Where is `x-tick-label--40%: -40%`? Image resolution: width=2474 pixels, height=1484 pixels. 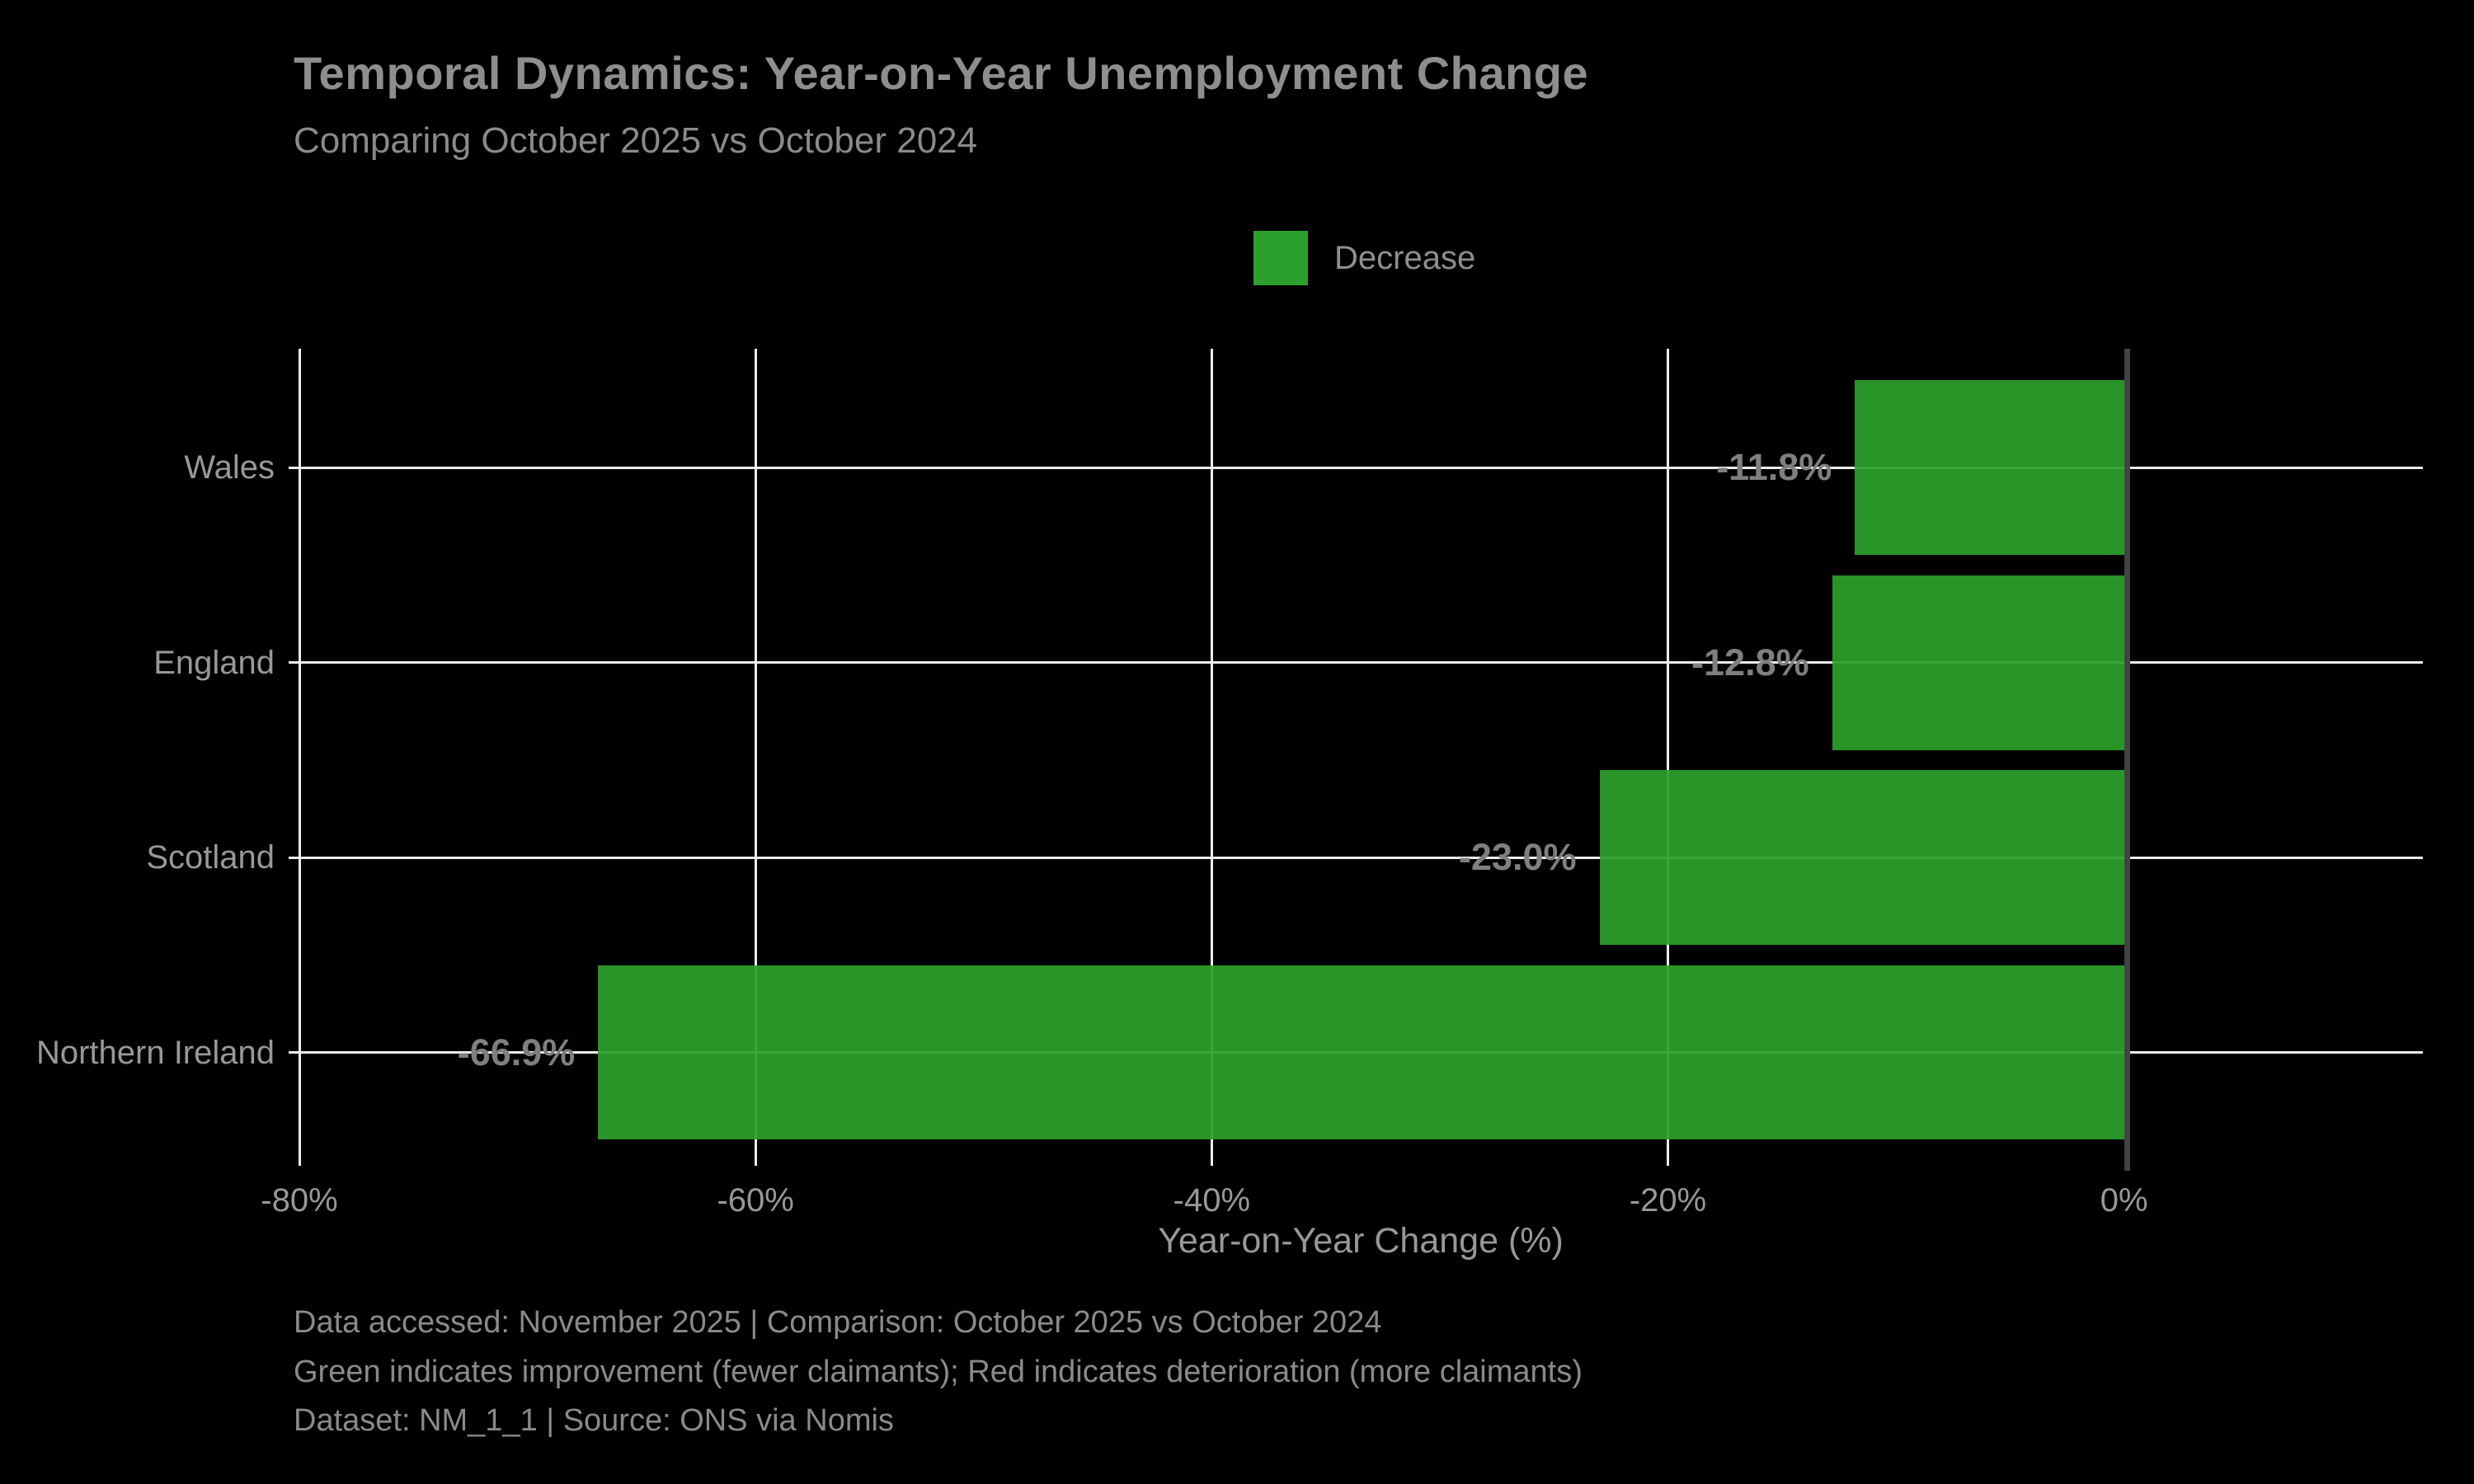 x-tick-label--40%: -40% is located at coordinates (1212, 1200).